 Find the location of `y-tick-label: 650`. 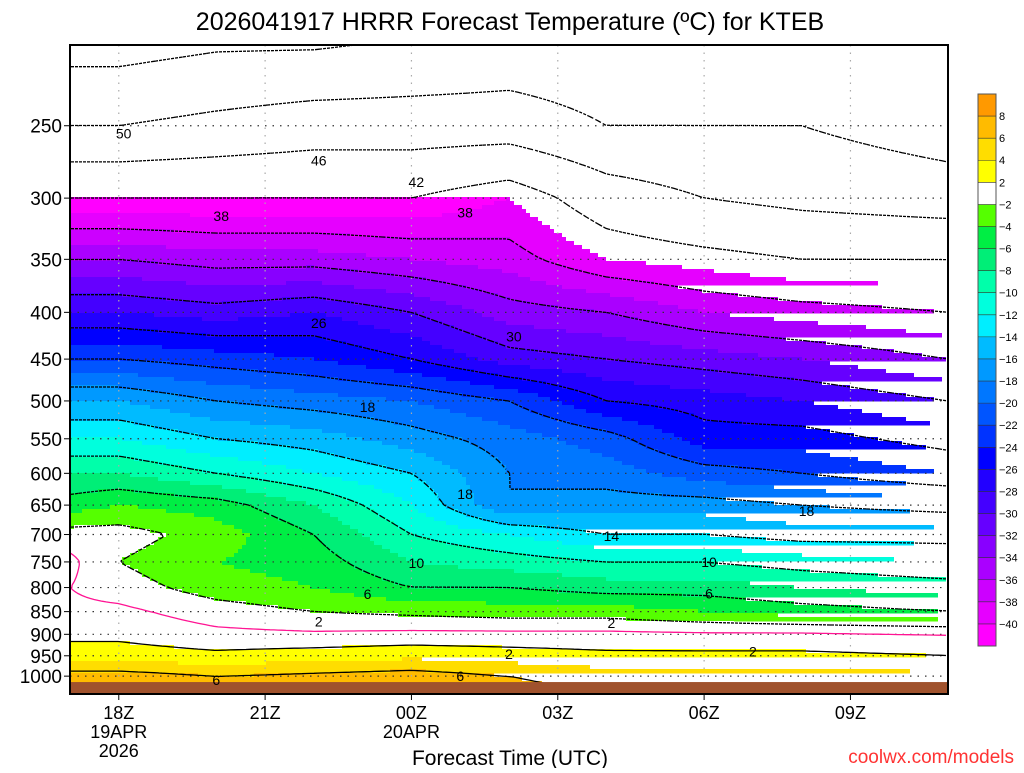

y-tick-label: 650 is located at coordinates (46, 506).